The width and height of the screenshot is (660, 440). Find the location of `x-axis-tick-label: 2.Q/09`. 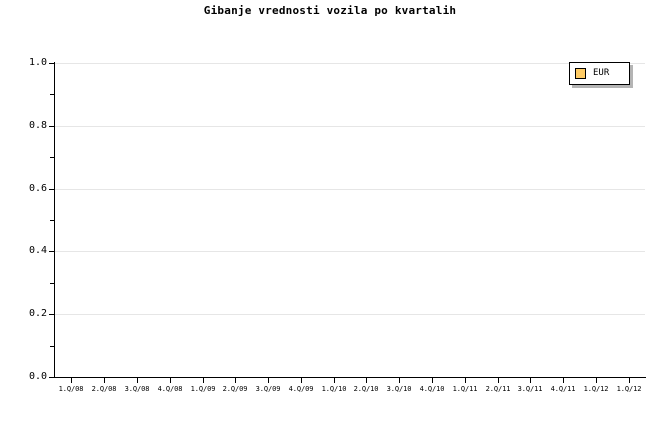

x-axis-tick-label: 2.Q/09 is located at coordinates (235, 389).